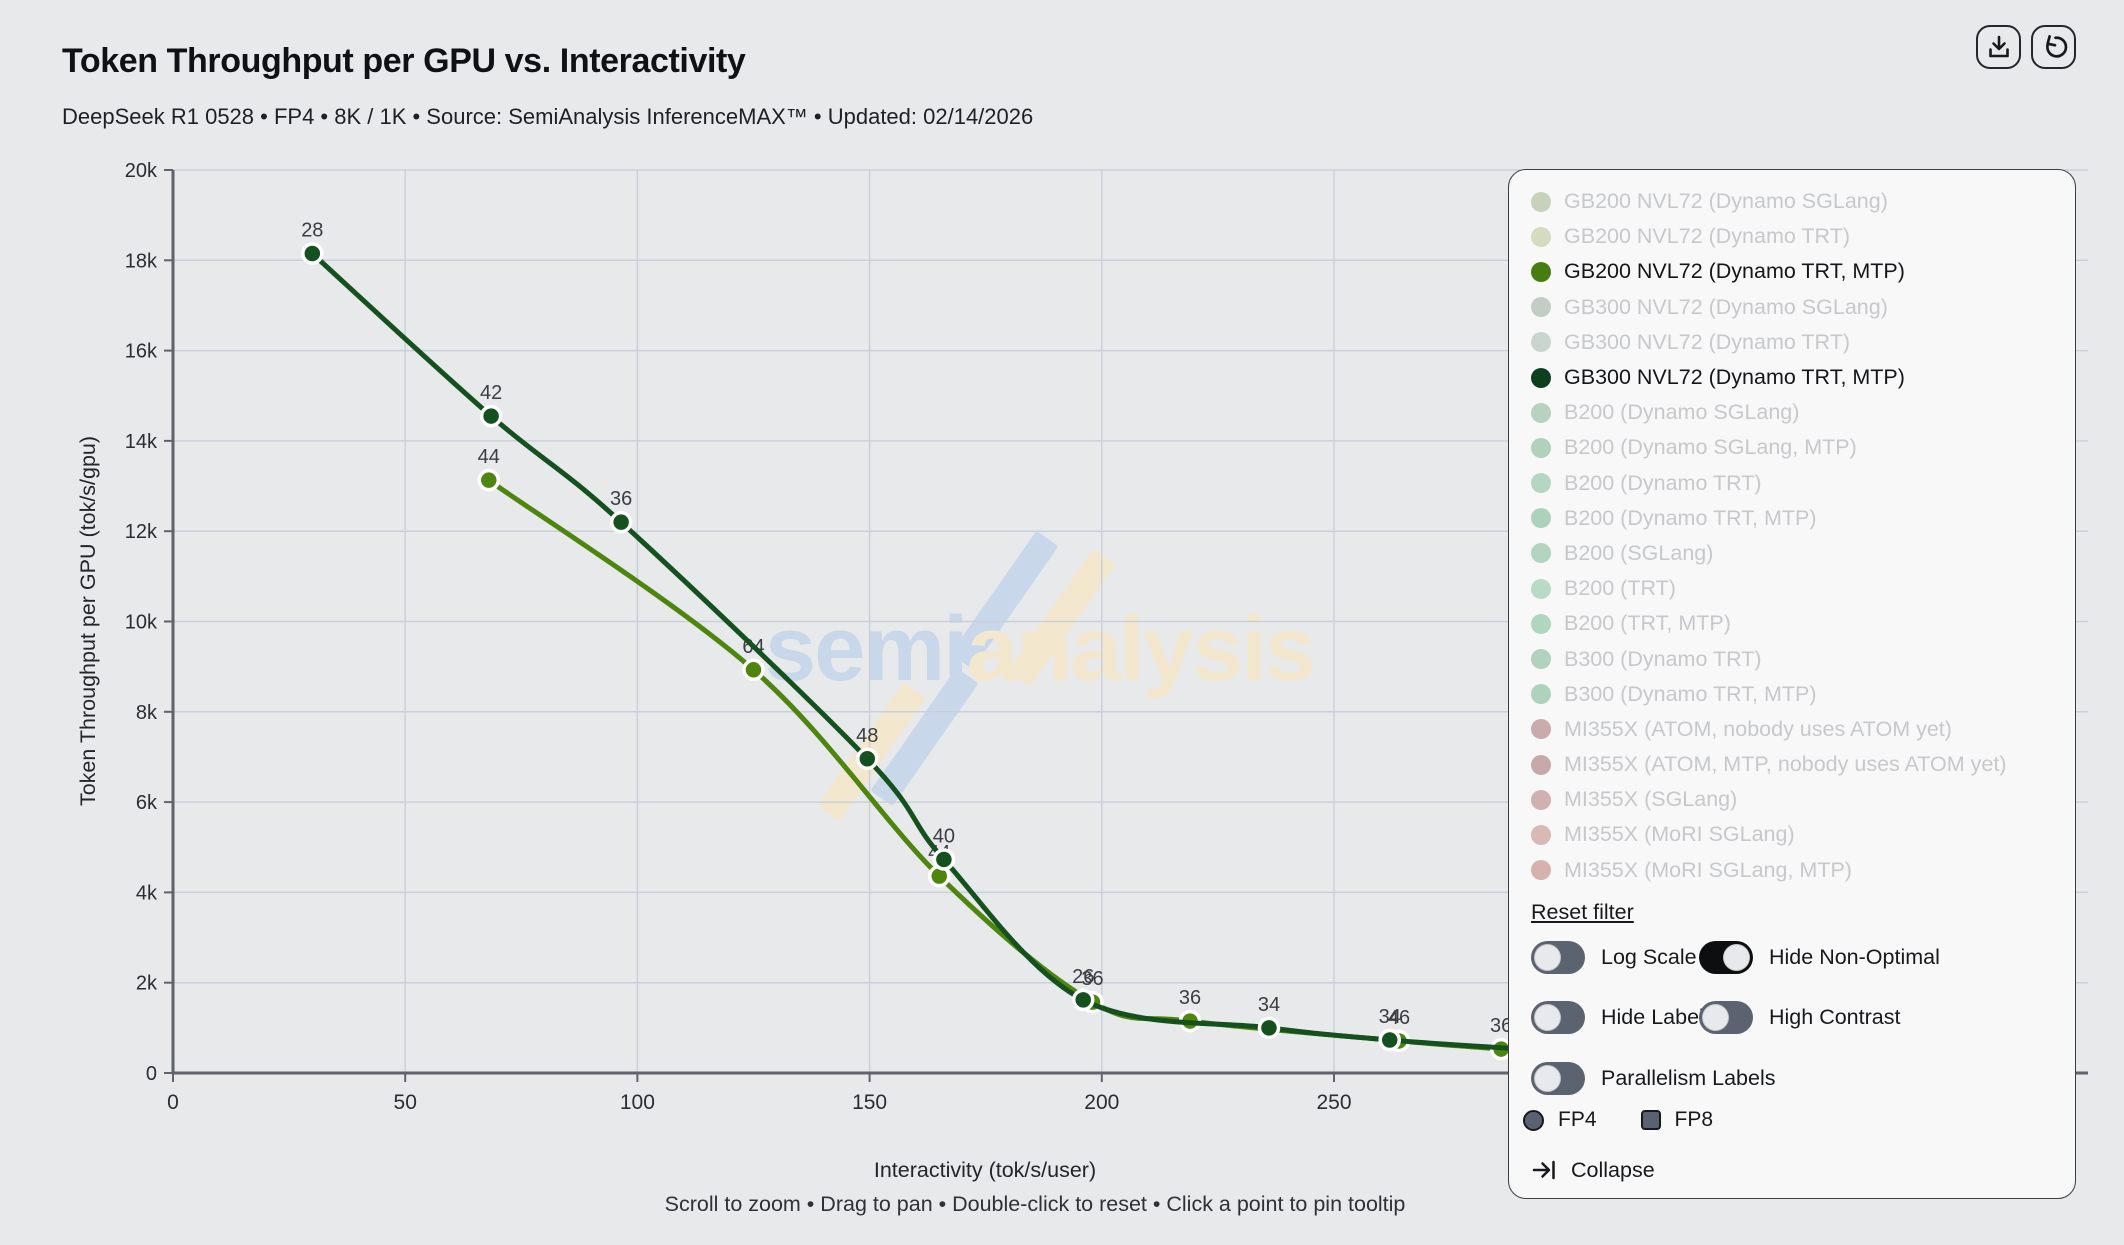 The image size is (2124, 1245). Describe the element at coordinates (1650, 1120) in the screenshot. I see `fp8-marker-icon` at that location.